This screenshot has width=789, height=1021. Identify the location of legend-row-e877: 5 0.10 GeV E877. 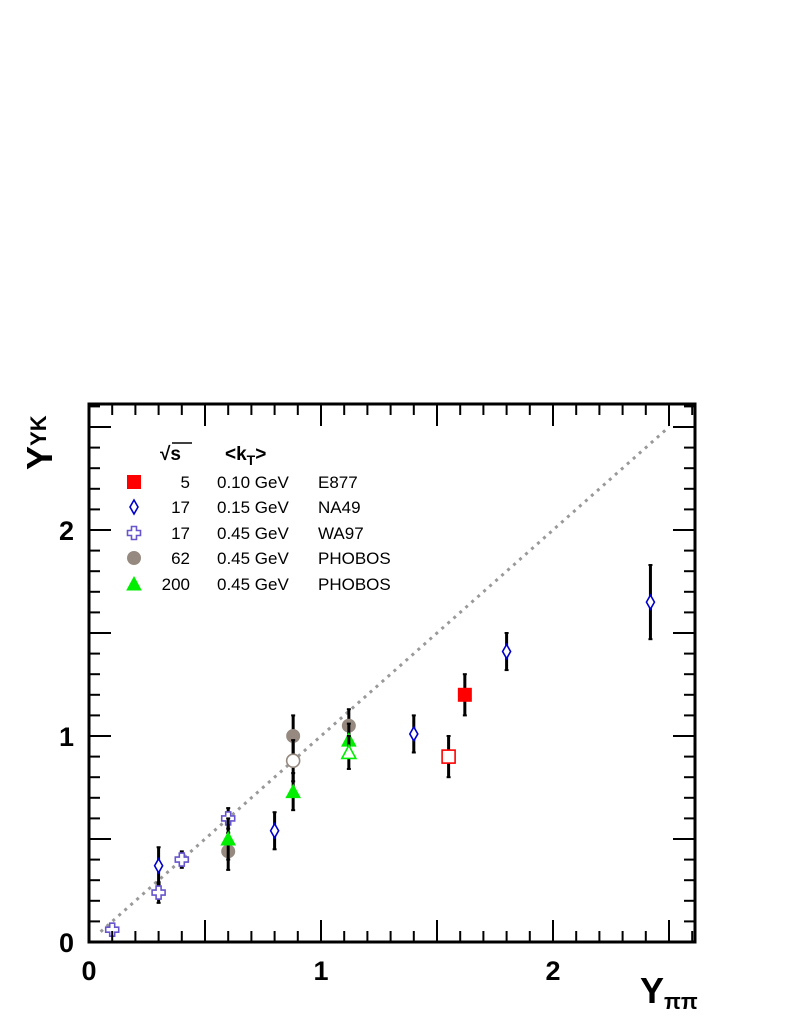
(269, 482).